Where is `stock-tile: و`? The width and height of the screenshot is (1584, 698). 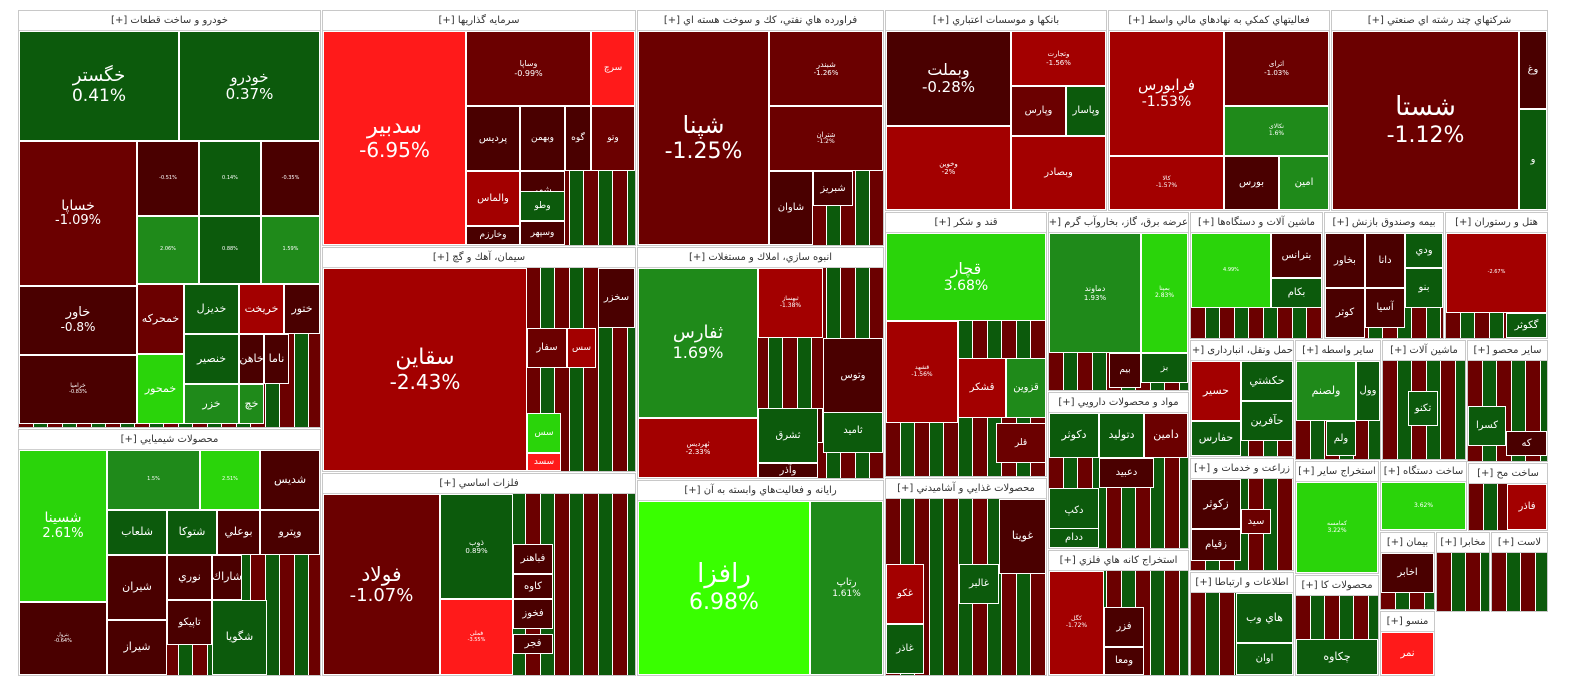 stock-tile: و is located at coordinates (1533, 159).